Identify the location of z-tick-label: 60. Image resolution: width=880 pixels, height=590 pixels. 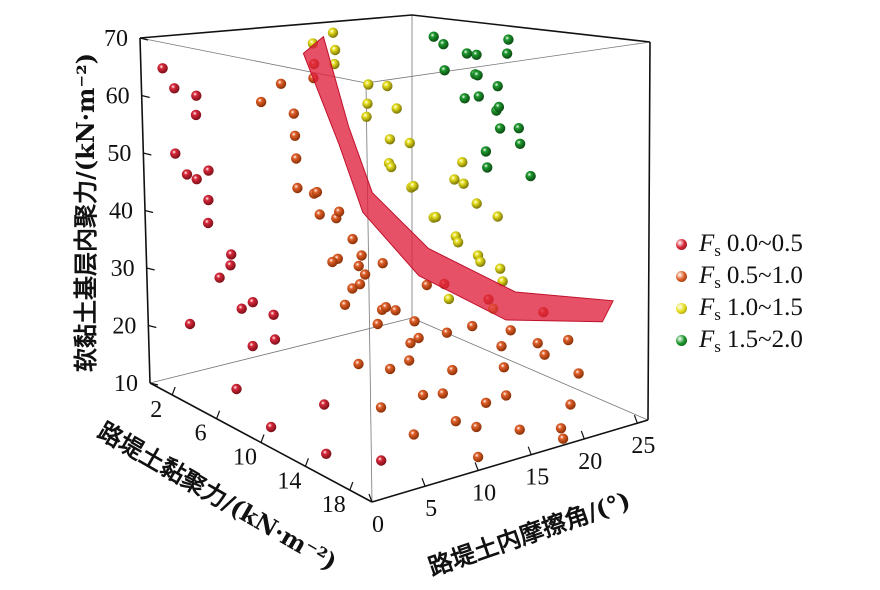
(118, 97).